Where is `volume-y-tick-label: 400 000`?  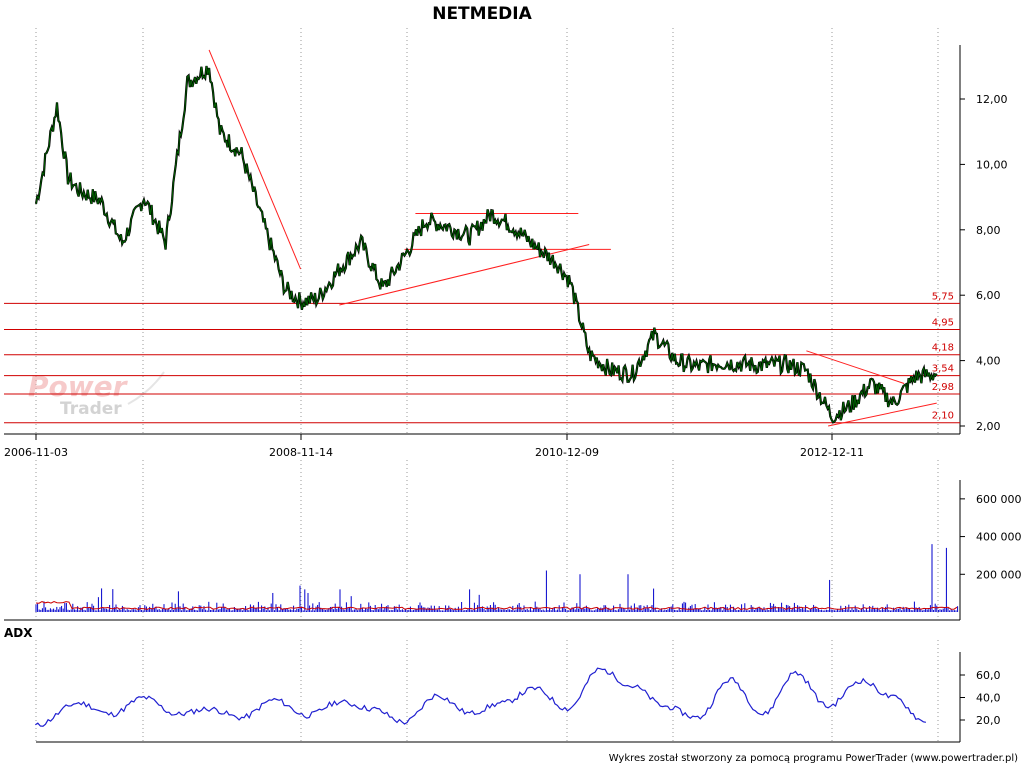 volume-y-tick-label: 400 000 is located at coordinates (999, 537).